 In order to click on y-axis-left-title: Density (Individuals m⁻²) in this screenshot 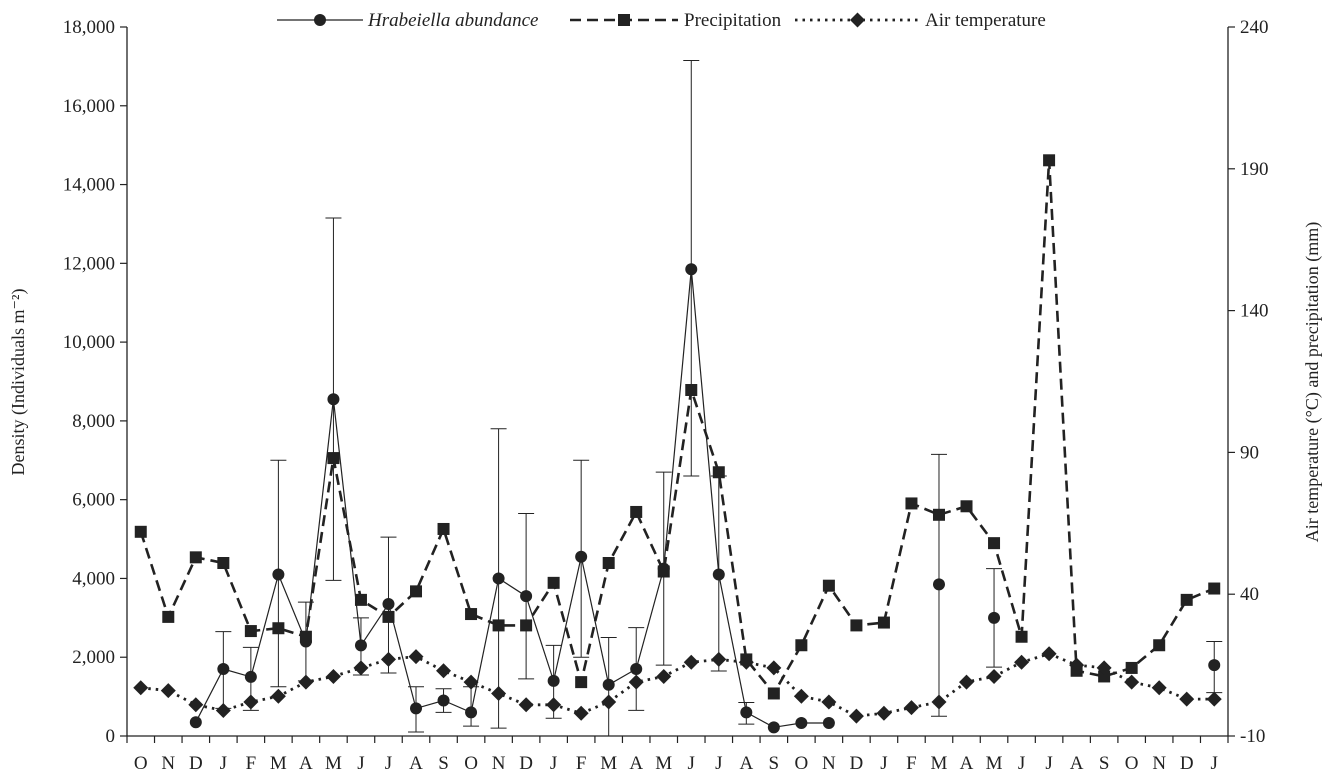, I will do `click(18, 382)`.